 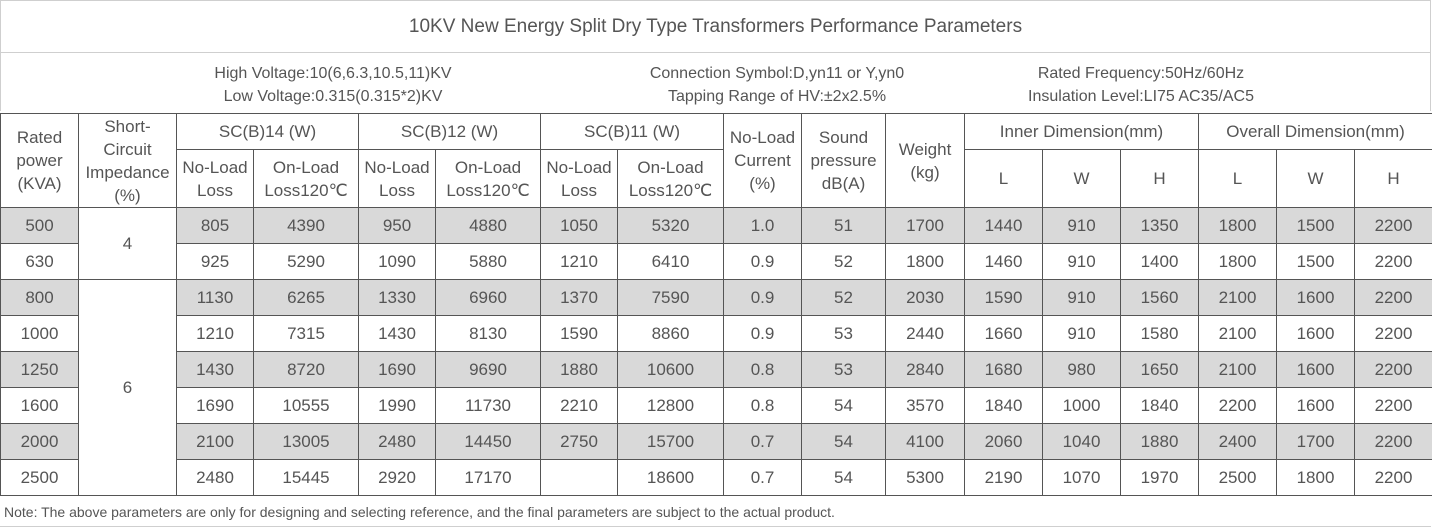 I want to click on connection-text: Connection Symbol:D,yn11 or Y,yn0, so click(x=777, y=73).